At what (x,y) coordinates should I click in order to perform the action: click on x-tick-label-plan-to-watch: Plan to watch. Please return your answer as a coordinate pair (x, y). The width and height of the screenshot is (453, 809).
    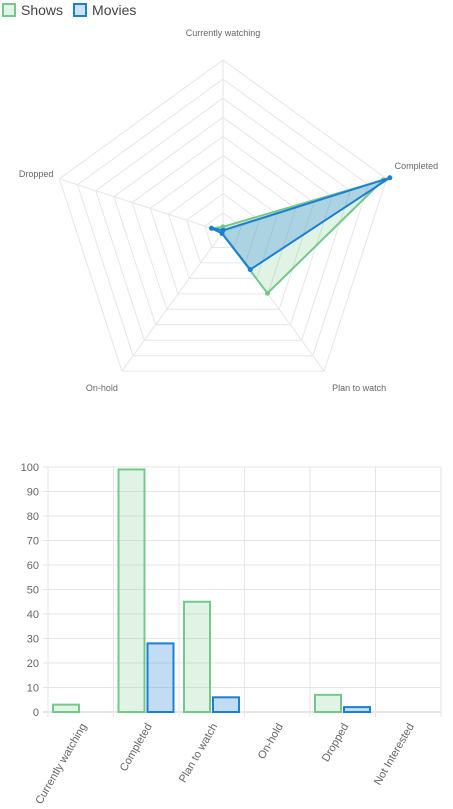
    Looking at the image, I should click on (198, 753).